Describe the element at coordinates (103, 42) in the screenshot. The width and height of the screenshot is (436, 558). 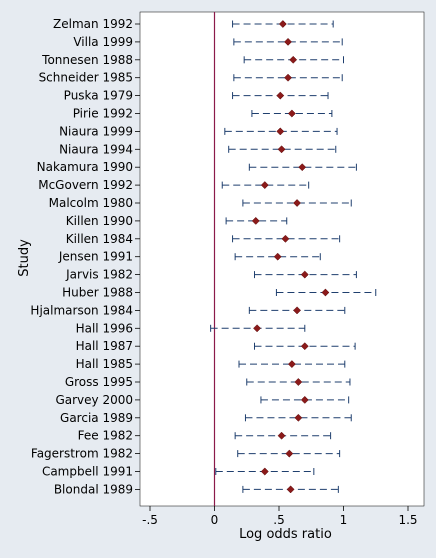
I see `study-label: Villa 1999` at that location.